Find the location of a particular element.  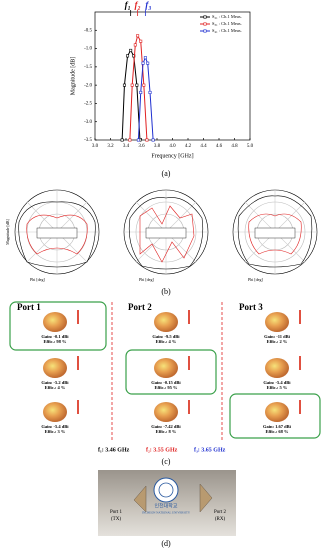

port-title: Port 3 is located at coordinates (251, 307).